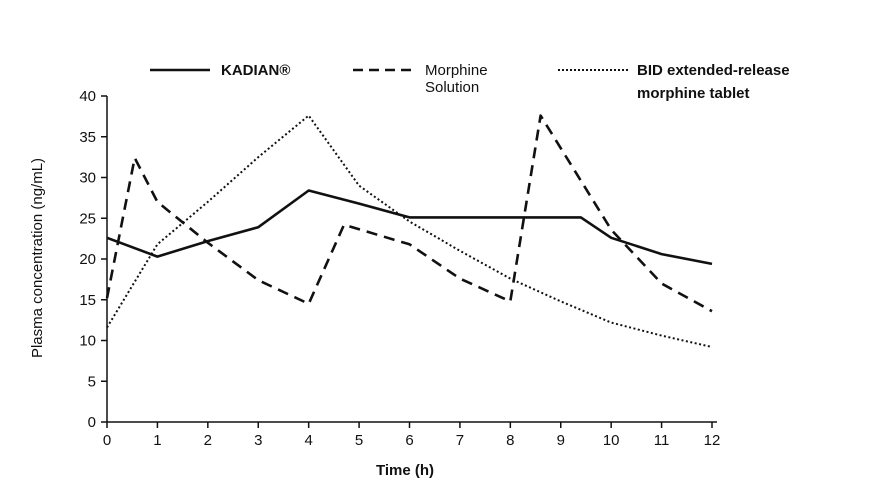 The image size is (882, 482). I want to click on legend-label-bid-tablet-line2: morphine tablet, so click(693, 93).